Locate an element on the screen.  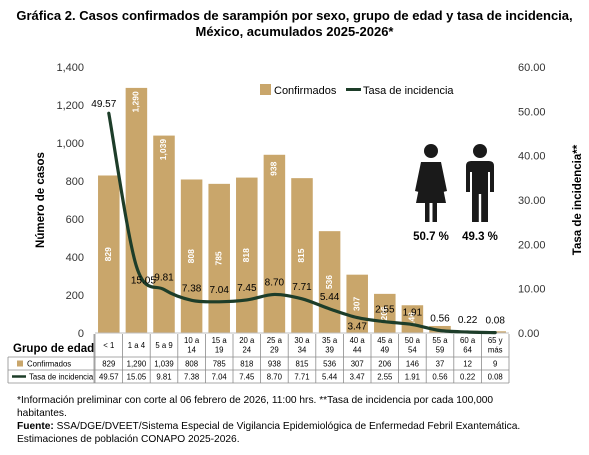
source-label: Fuente: is located at coordinates (35, 426).